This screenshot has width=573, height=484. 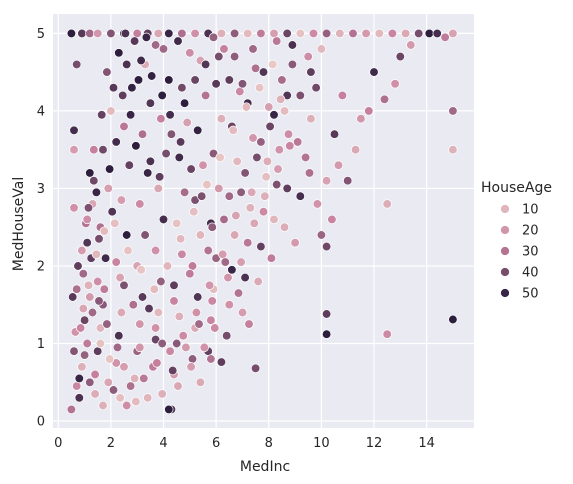 What do you see at coordinates (244, 443) in the screenshot?
I see `x-tick-labels: 0 2 4 6 8 10 12 14` at bounding box center [244, 443].